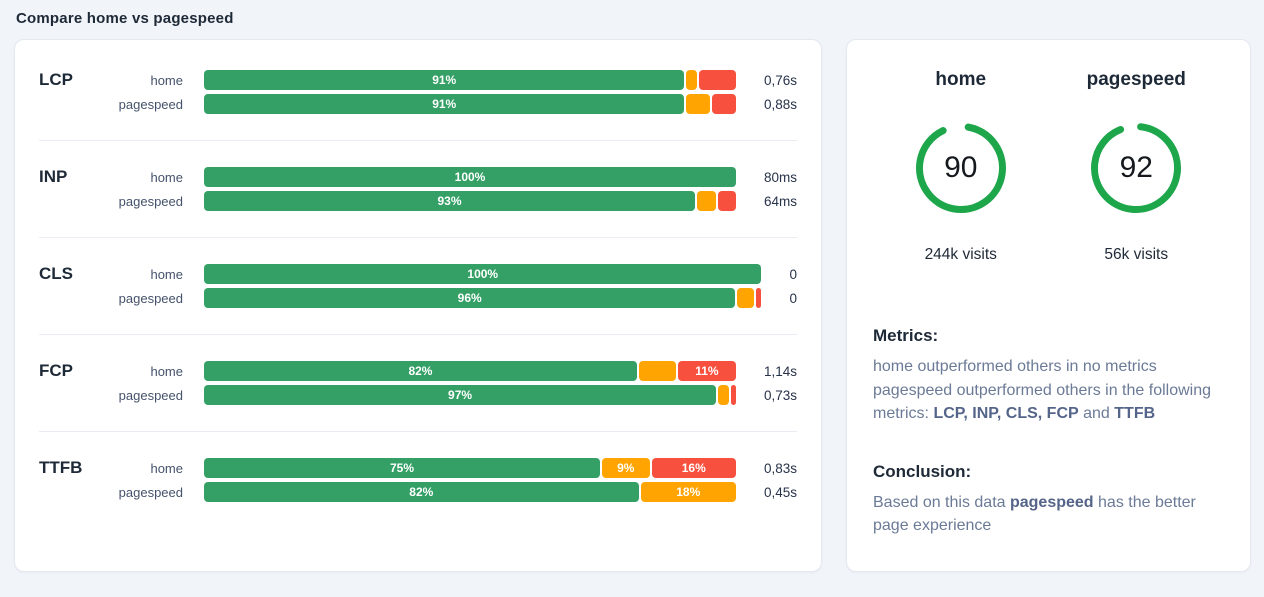  I want to click on metrics-summary-home: home outperformed others in no metrics, so click(1015, 366).